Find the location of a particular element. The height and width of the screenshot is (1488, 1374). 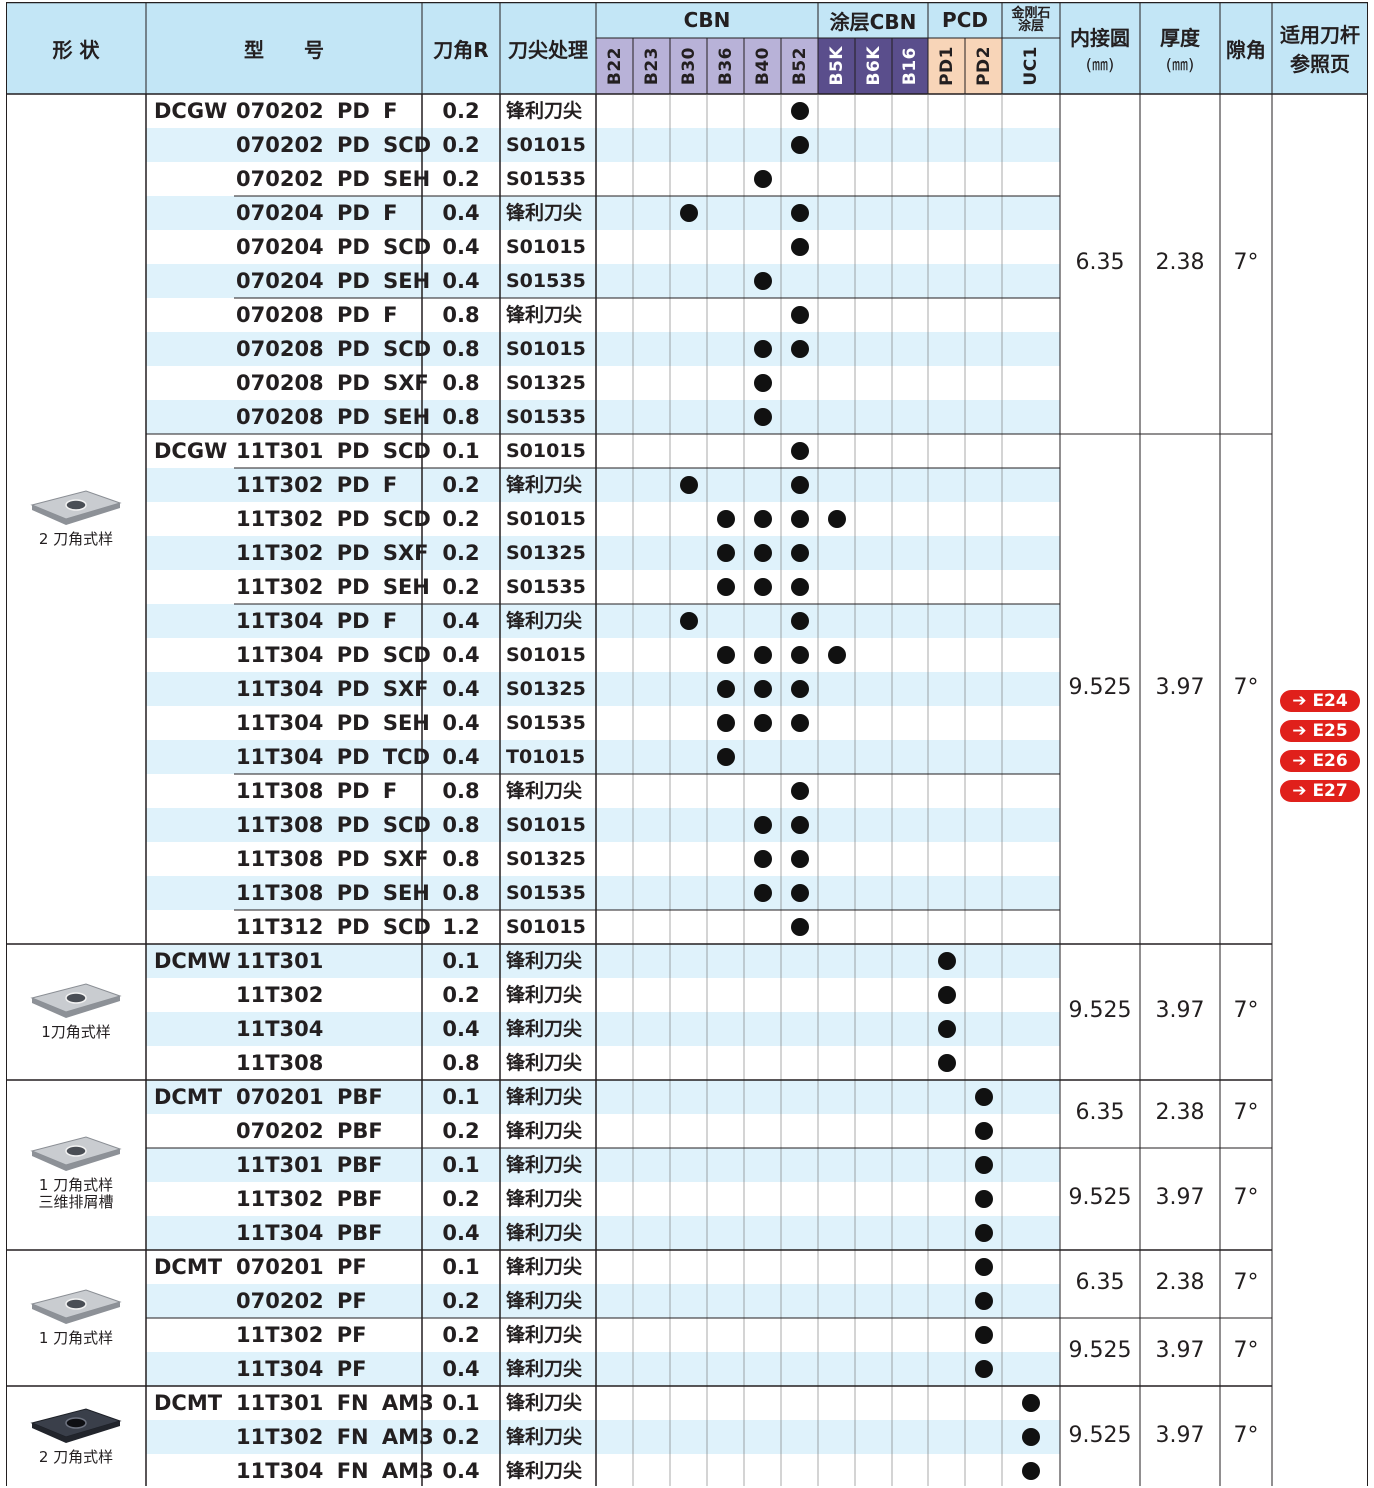

model-number: 070204 PD F is located at coordinates (317, 213).